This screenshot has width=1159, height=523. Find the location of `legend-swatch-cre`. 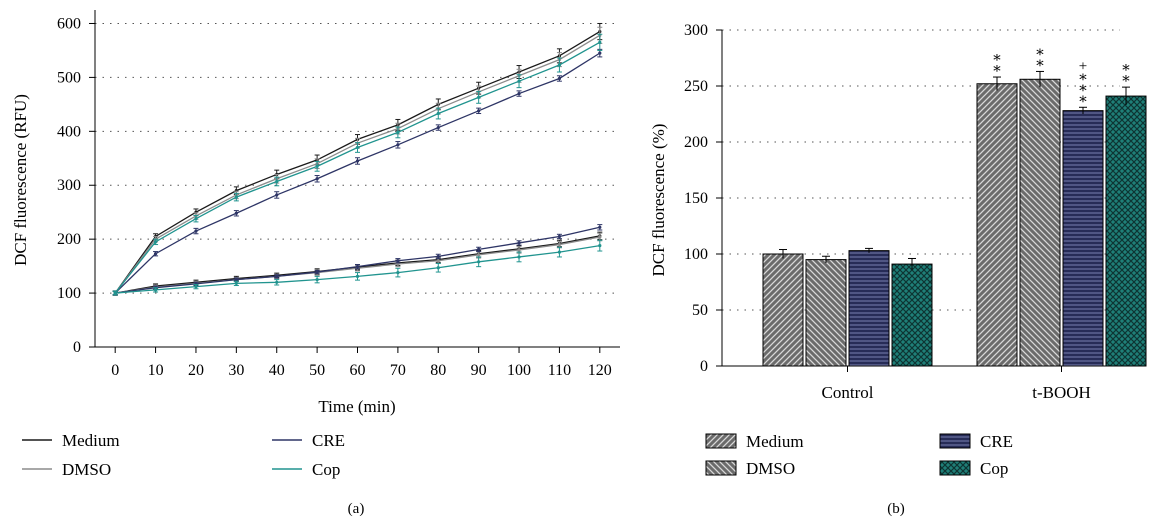

legend-swatch-cre is located at coordinates (955, 441).